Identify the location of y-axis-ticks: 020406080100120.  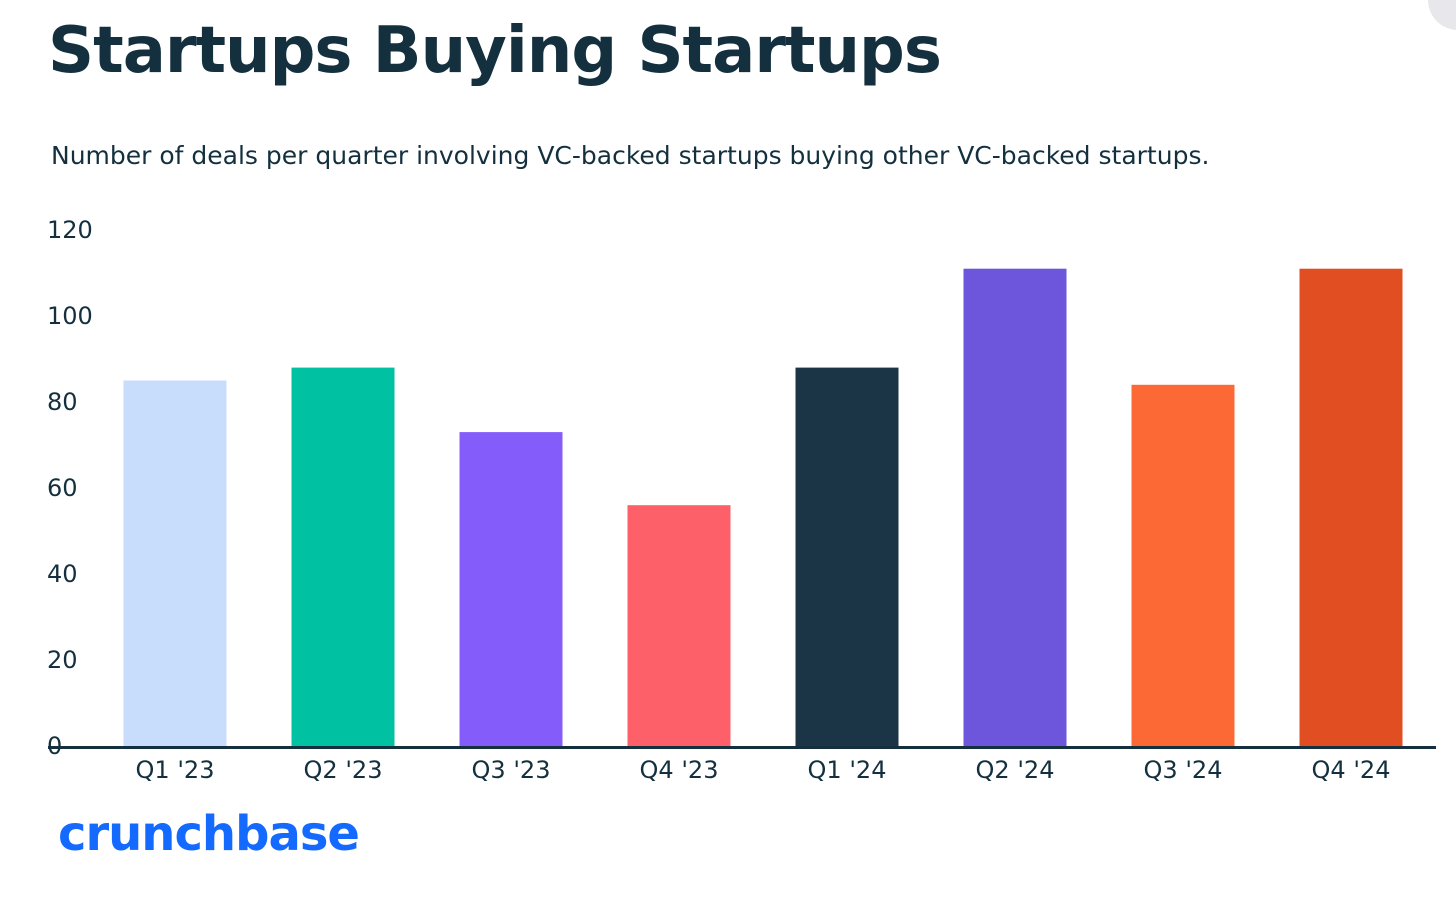
(70, 488).